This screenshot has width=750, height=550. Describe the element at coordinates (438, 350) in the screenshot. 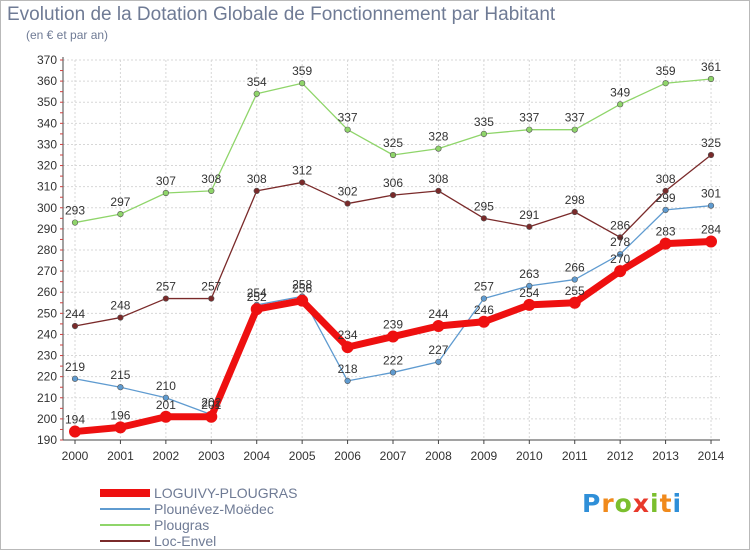

I see `data-label: 227` at that location.